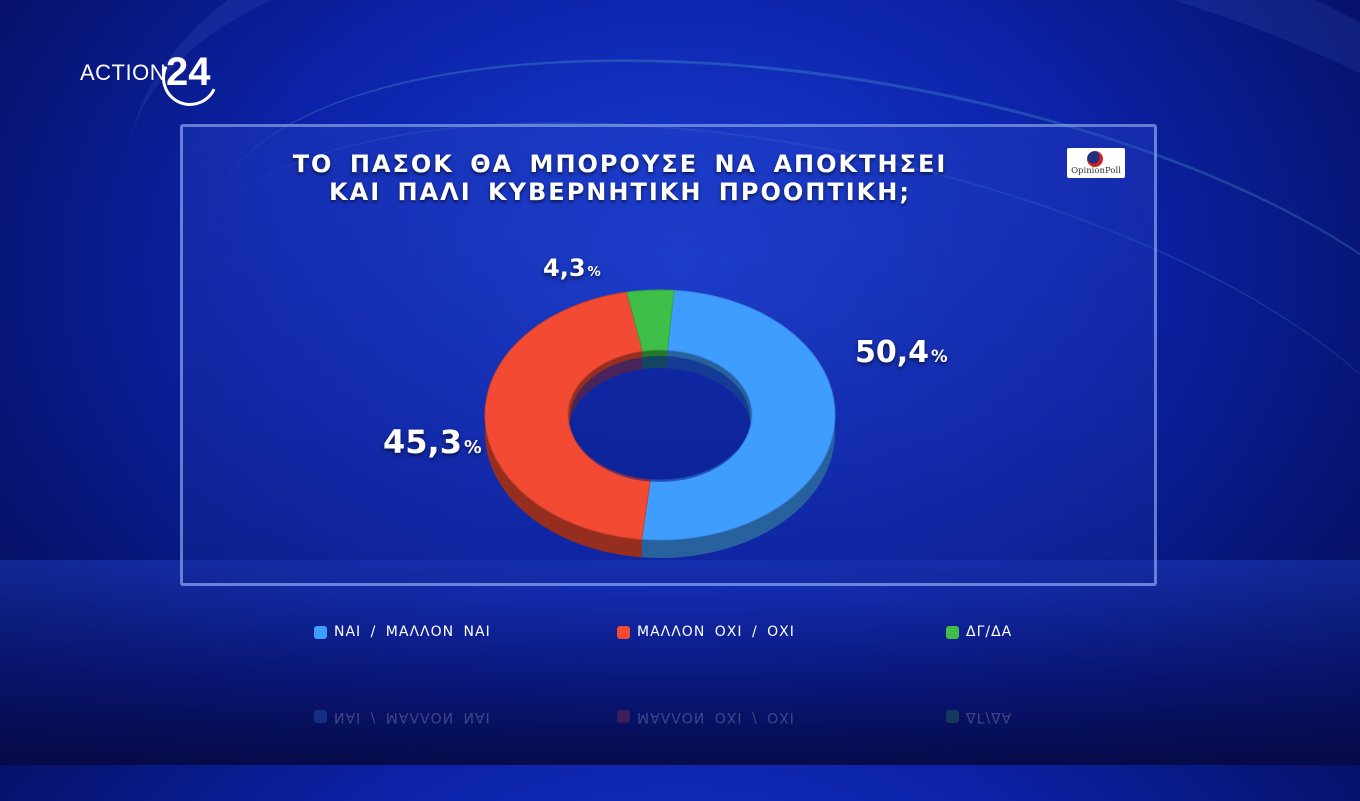 Image resolution: width=1360 pixels, height=801 pixels. I want to click on legend-label-1: ΜΑΛΛΟΝ ΟΧΙ / ΟΧΙ, so click(716, 632).